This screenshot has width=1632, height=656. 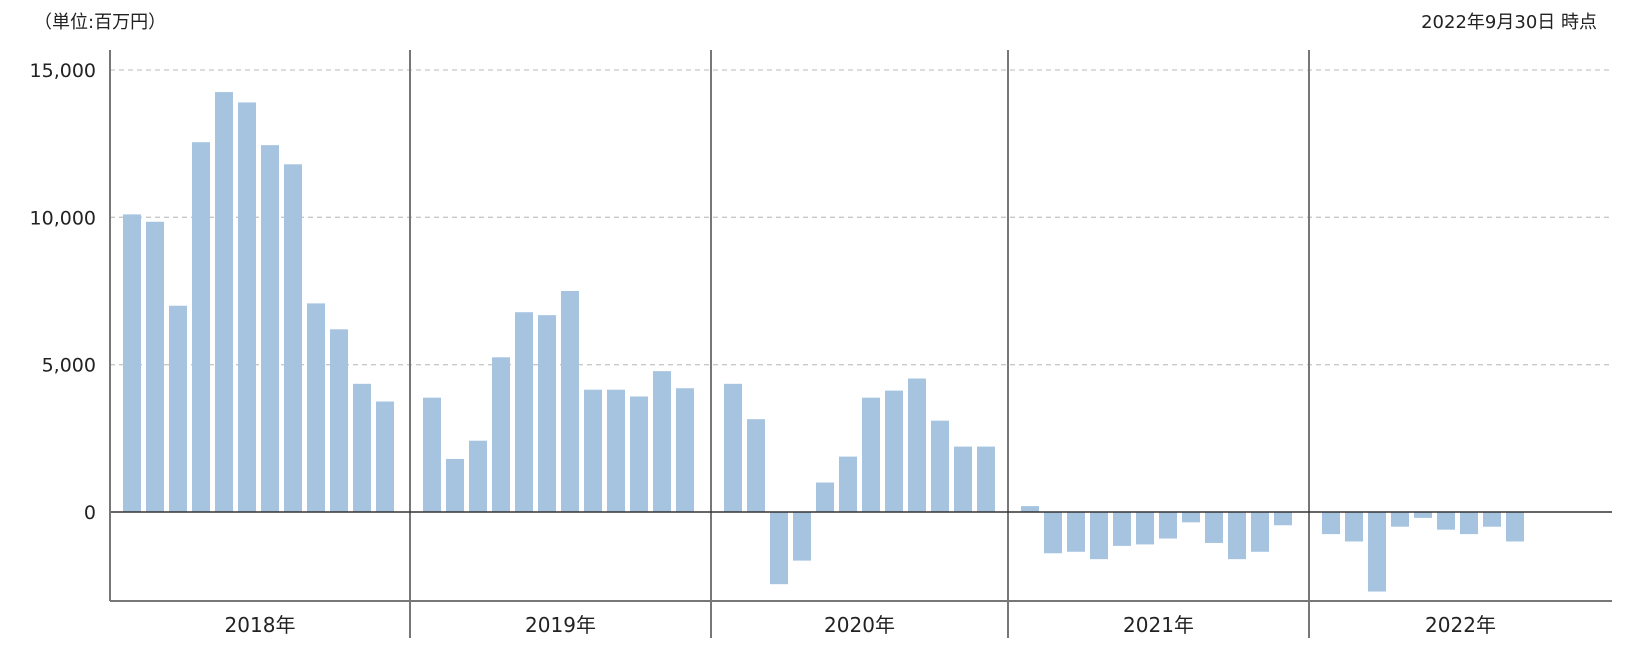 I want to click on y-tick-labels: 0 5,000 10,000 15,000, so click(x=63, y=292).